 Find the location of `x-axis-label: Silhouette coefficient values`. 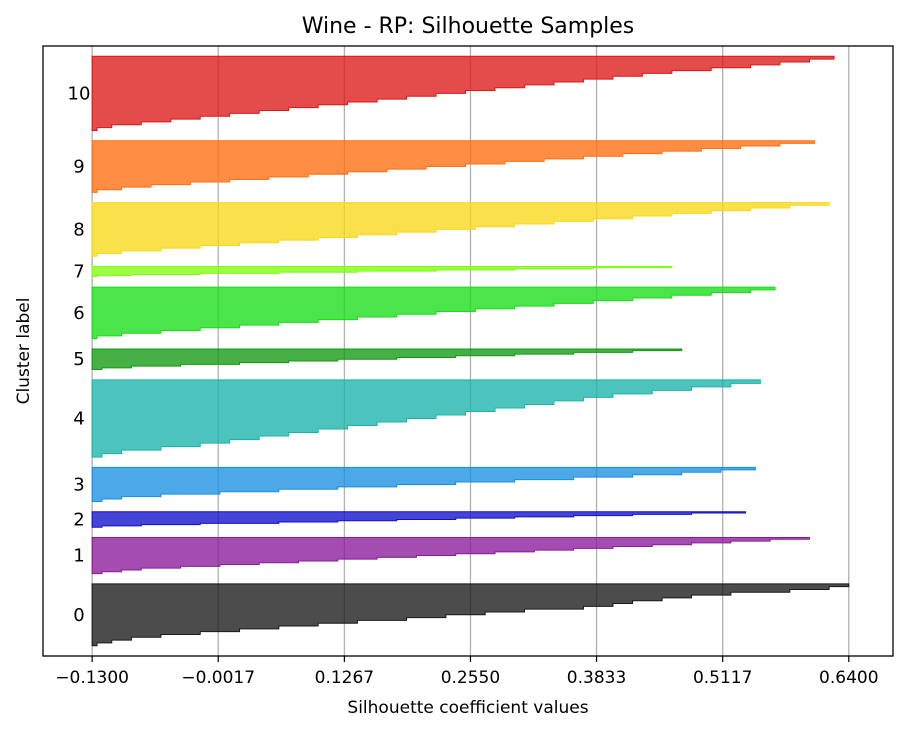

x-axis-label: Silhouette coefficient values is located at coordinates (467, 708).